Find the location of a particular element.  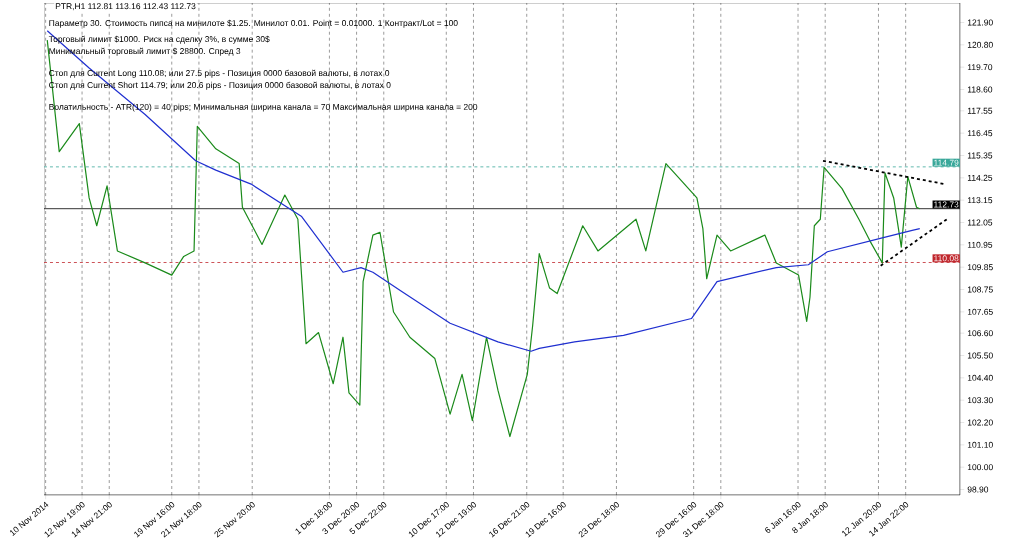

ref-line-label: 110.08 is located at coordinates (946, 258).